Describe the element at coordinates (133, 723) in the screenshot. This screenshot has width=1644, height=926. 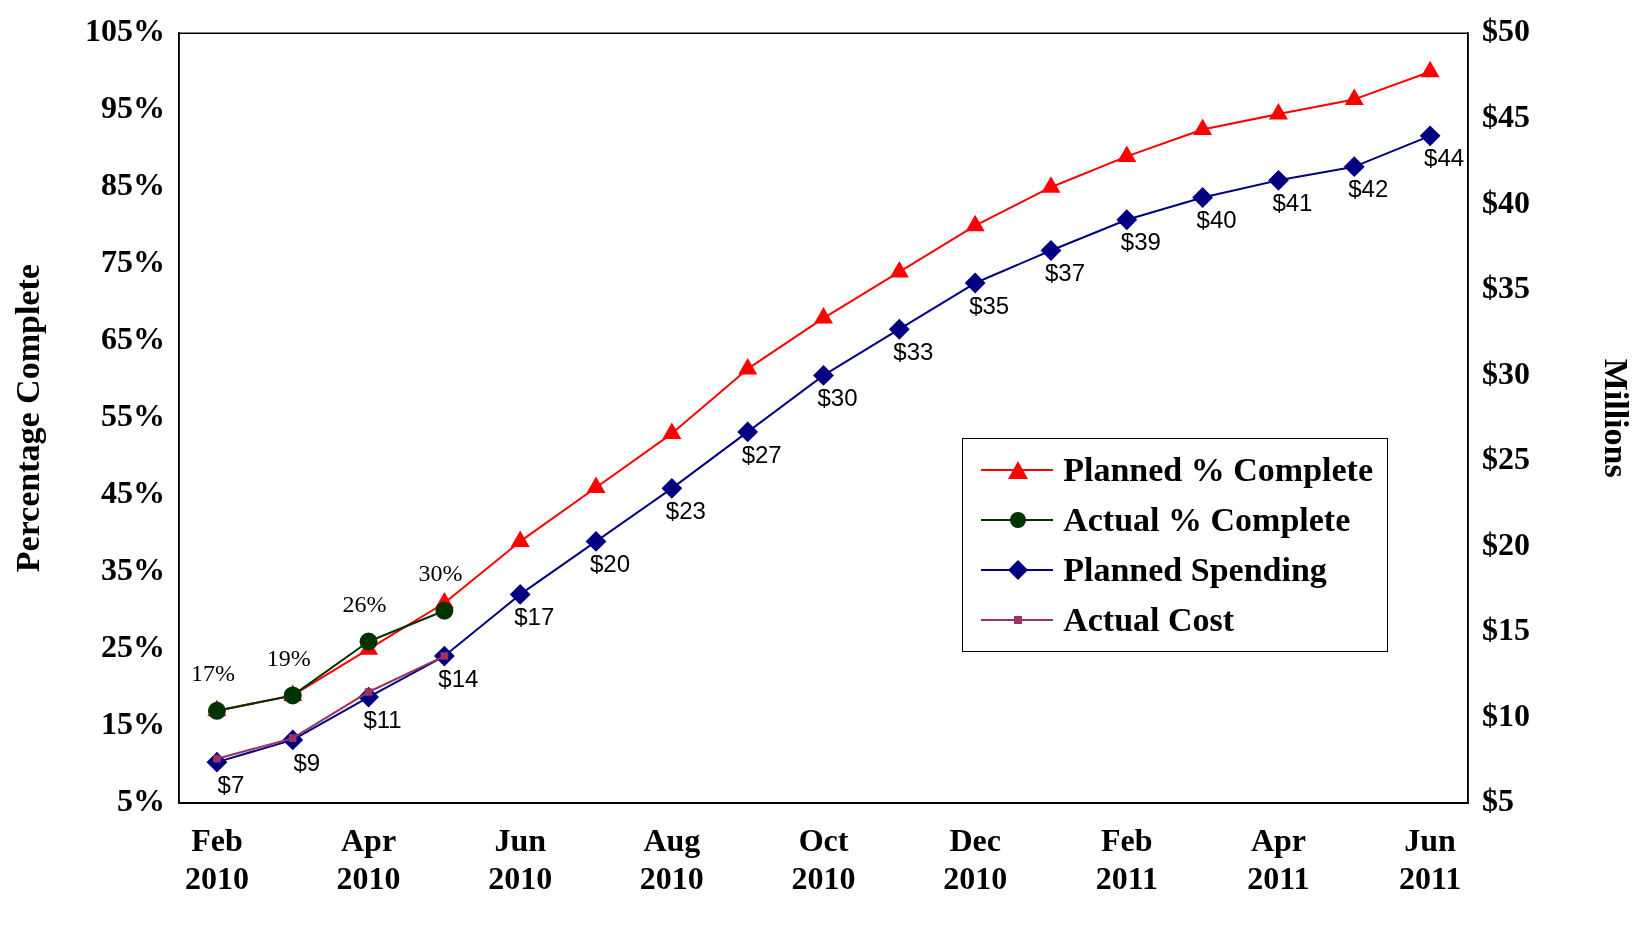
I see `y-tick-label: 15%` at that location.